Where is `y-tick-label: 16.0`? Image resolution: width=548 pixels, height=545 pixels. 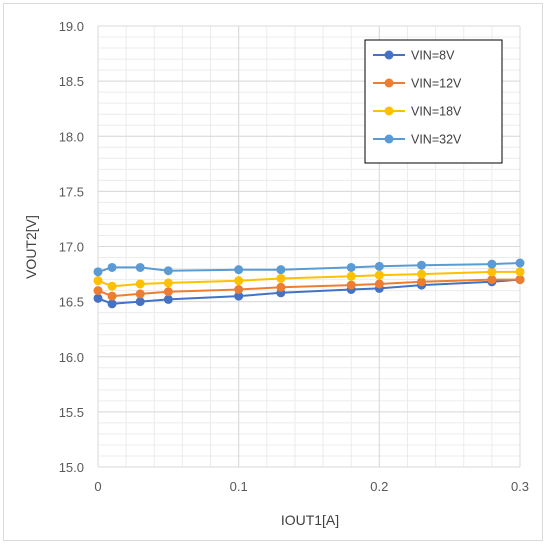
y-tick-label: 16.0 is located at coordinates (71, 357).